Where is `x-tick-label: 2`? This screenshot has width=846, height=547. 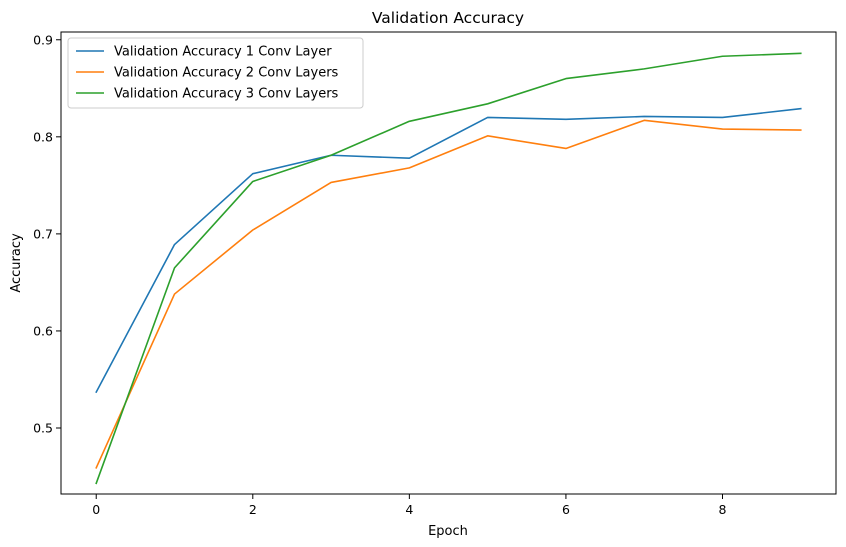
x-tick-label: 2 is located at coordinates (253, 509).